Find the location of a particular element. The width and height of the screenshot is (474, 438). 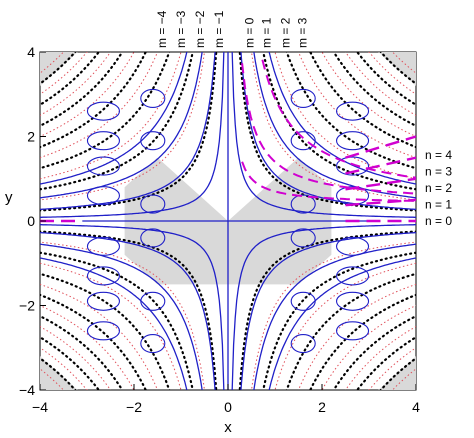

x-tick-label: 4 is located at coordinates (416, 407).